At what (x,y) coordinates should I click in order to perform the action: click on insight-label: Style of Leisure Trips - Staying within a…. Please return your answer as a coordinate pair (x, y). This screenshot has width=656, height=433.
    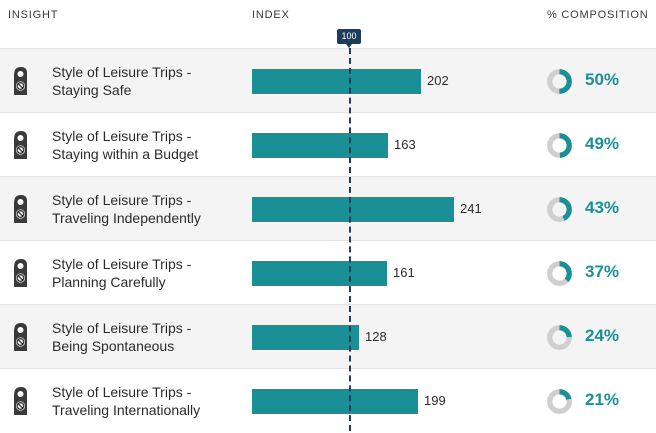
    Looking at the image, I should click on (125, 145).